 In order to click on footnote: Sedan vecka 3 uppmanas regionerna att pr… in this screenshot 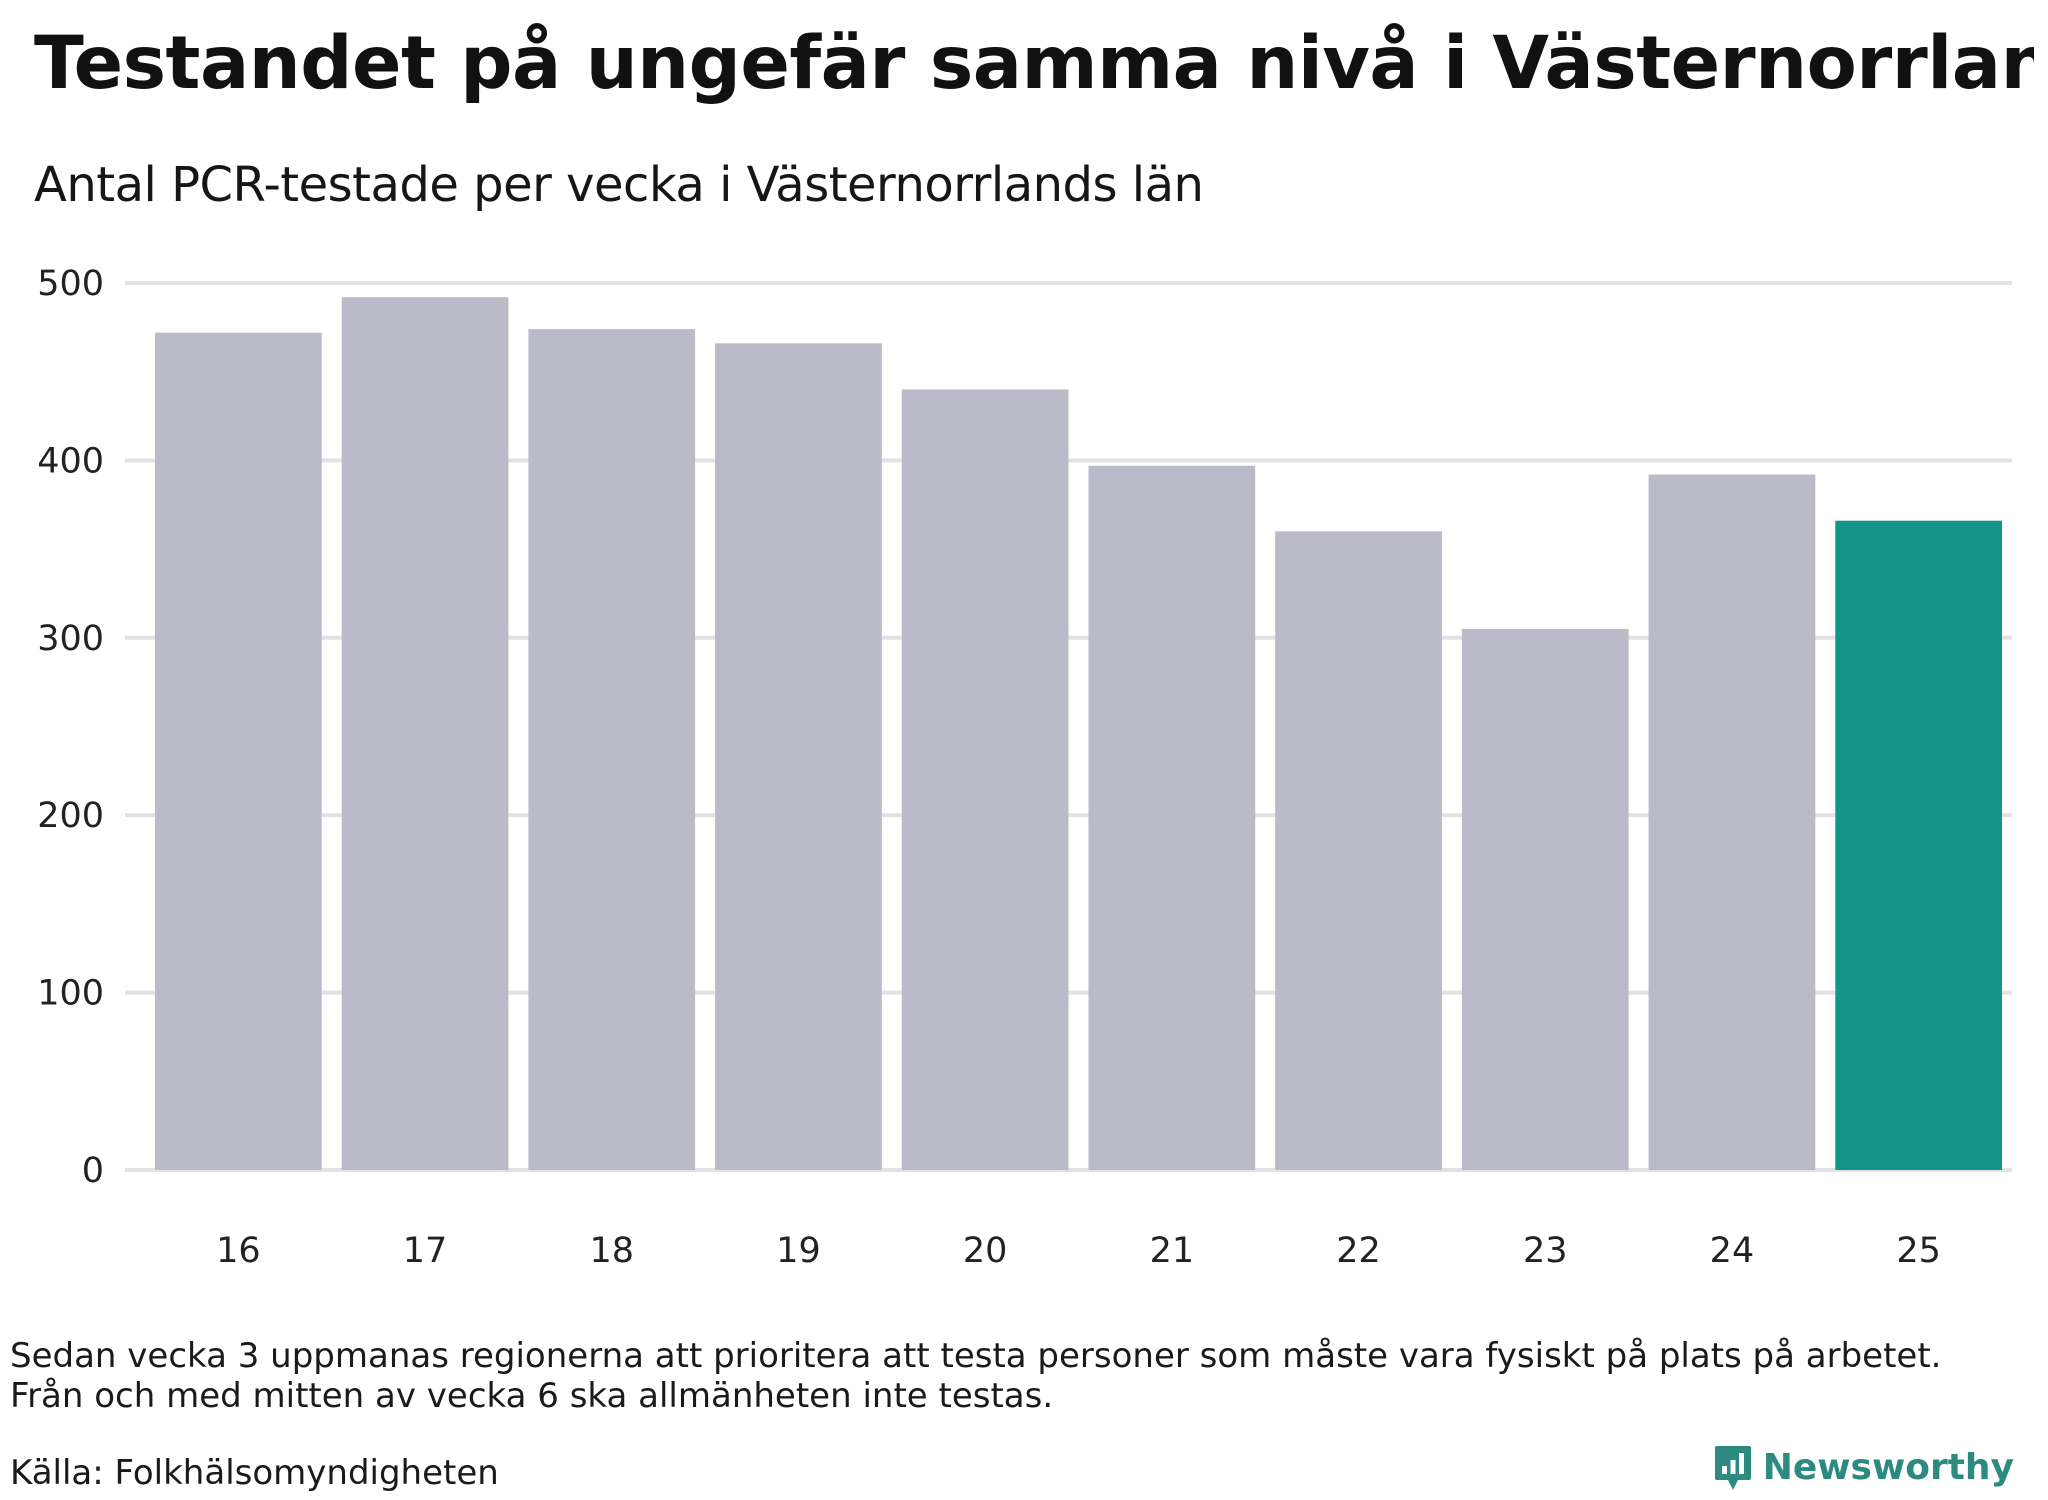, I will do `click(975, 1376)`.